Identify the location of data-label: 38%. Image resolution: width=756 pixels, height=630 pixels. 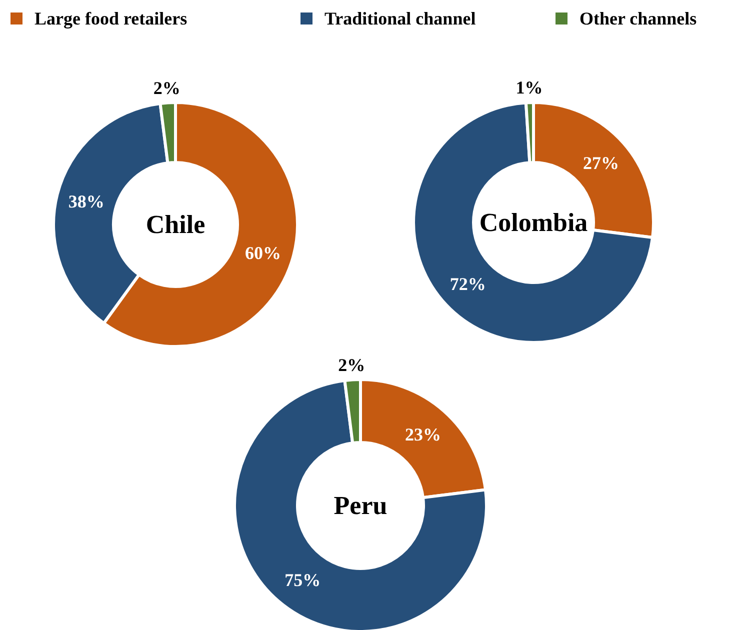
(86, 202).